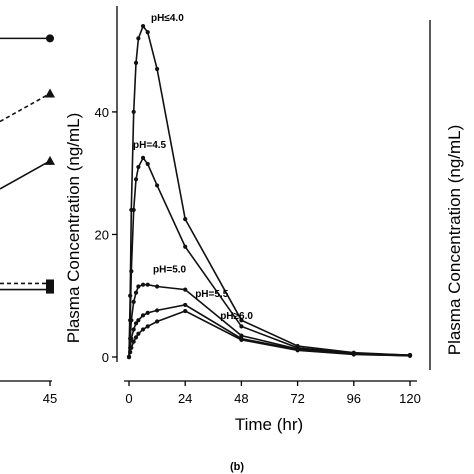  I want to click on y-axis-title: Plasma Concentration (ng/mL), so click(73, 228).